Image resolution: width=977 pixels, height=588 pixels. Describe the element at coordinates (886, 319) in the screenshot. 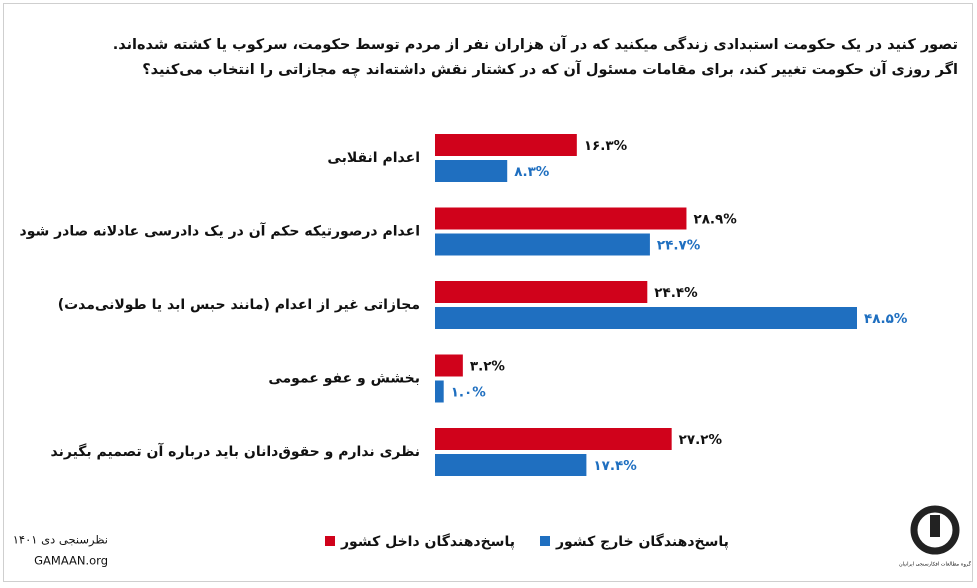

I see `value-label: ۴۸.۵%` at that location.